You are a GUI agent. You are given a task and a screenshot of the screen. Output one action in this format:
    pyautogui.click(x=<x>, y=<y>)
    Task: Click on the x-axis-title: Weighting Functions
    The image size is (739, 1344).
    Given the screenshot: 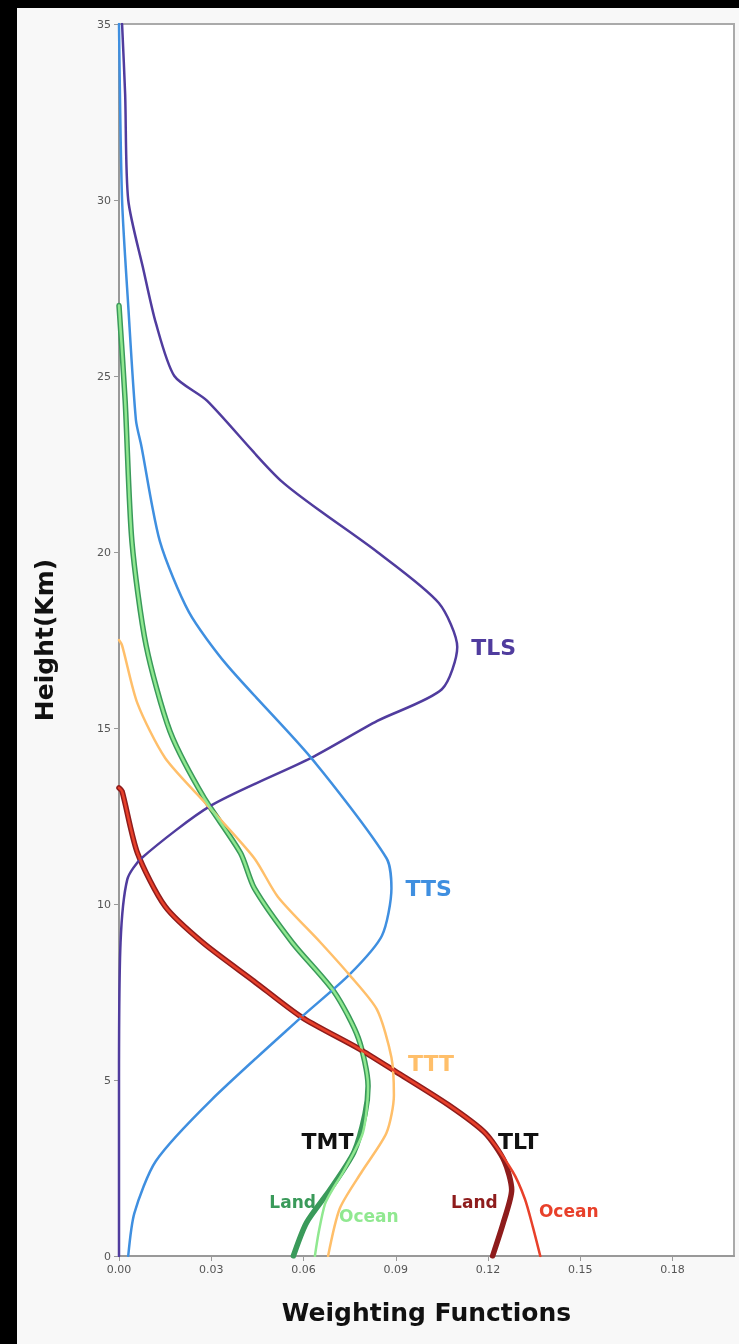 What is the action you would take?
    pyautogui.click(x=426, y=1312)
    